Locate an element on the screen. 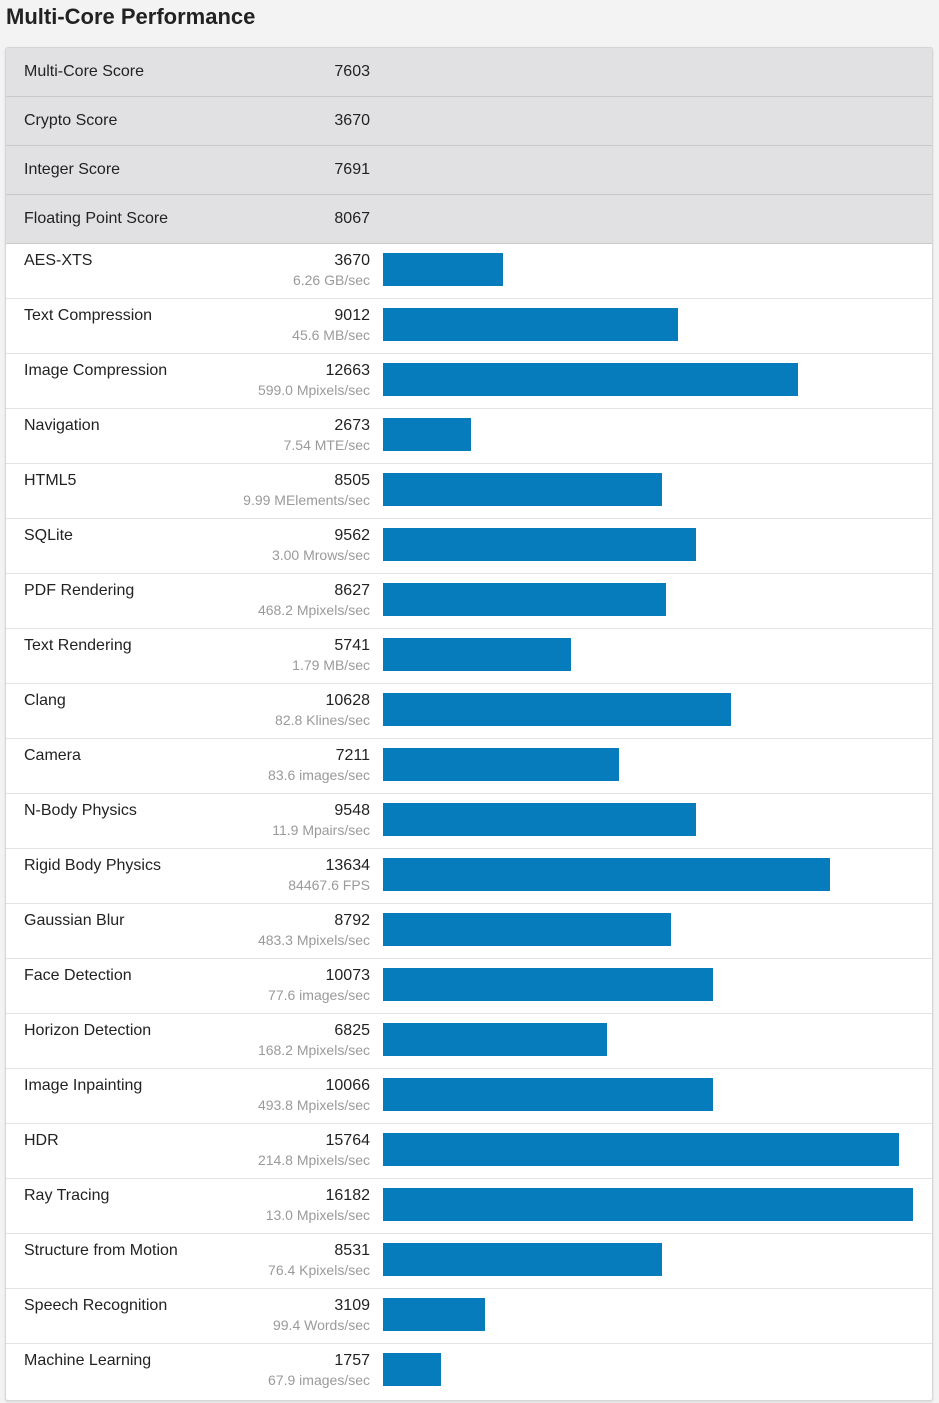 Image resolution: width=939 pixels, height=1403 pixels. benchmark-row: Camera 7211 83.6 images/sec is located at coordinates (469, 766).